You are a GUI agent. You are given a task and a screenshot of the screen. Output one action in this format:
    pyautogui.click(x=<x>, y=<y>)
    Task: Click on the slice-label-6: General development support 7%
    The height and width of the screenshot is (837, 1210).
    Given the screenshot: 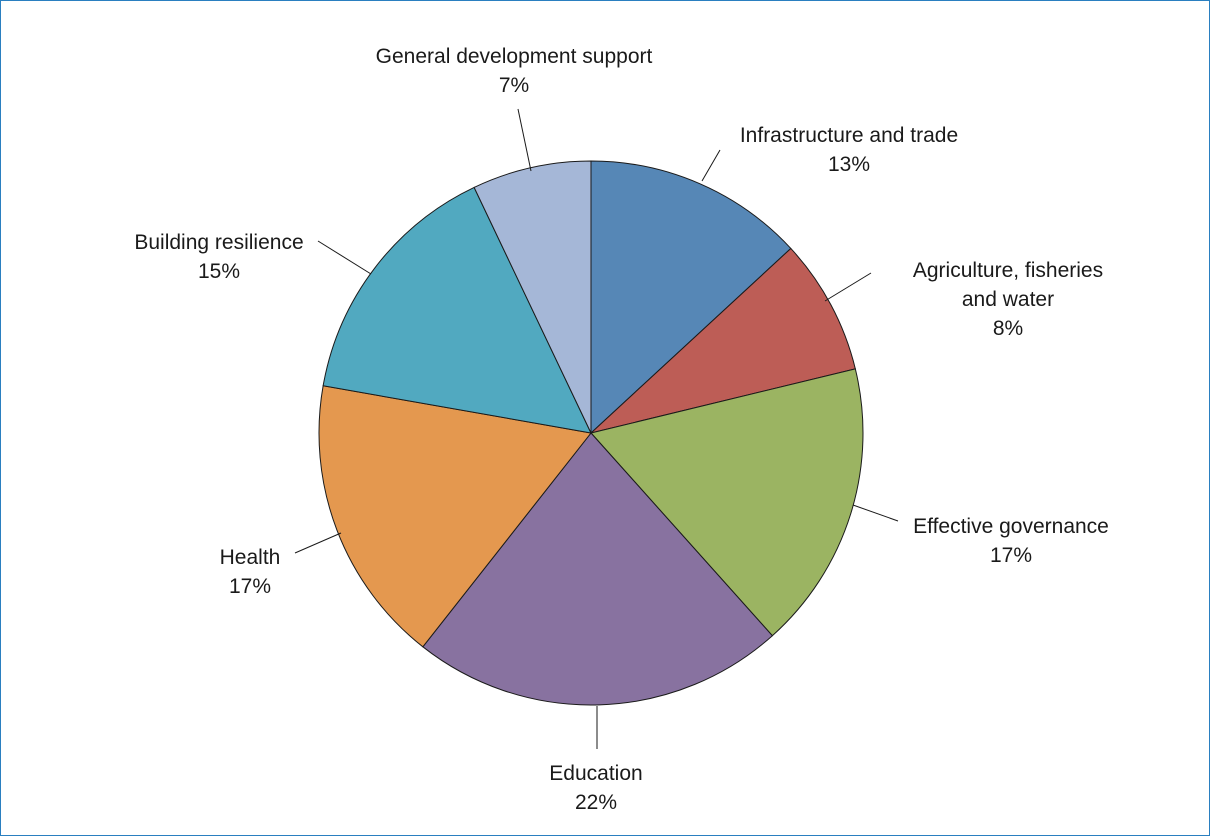 What is the action you would take?
    pyautogui.click(x=514, y=71)
    